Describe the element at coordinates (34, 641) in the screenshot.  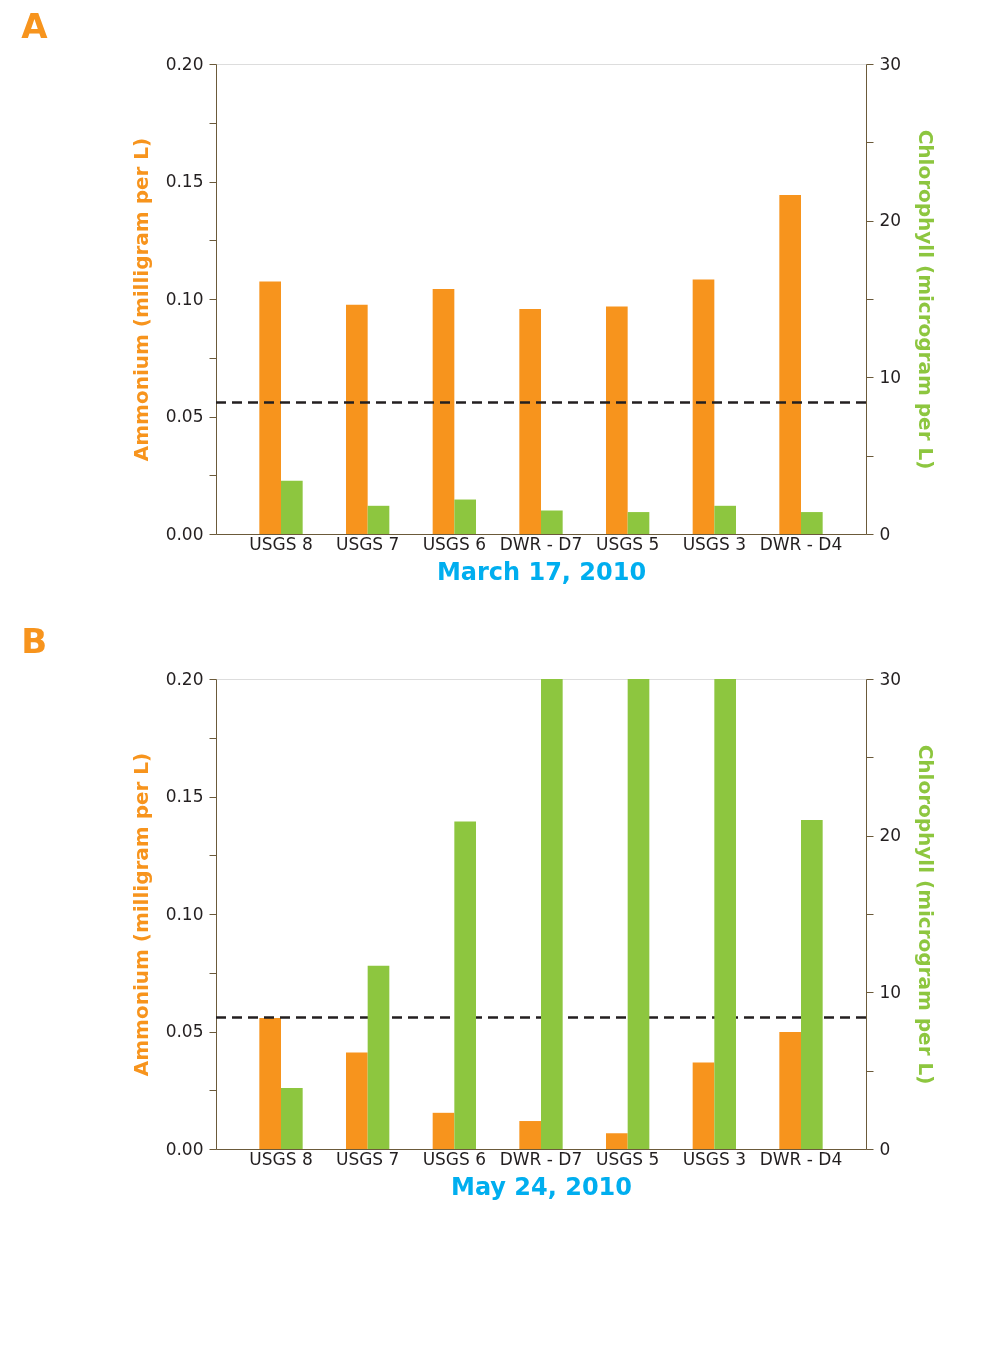
I see `chart-title: B` at that location.